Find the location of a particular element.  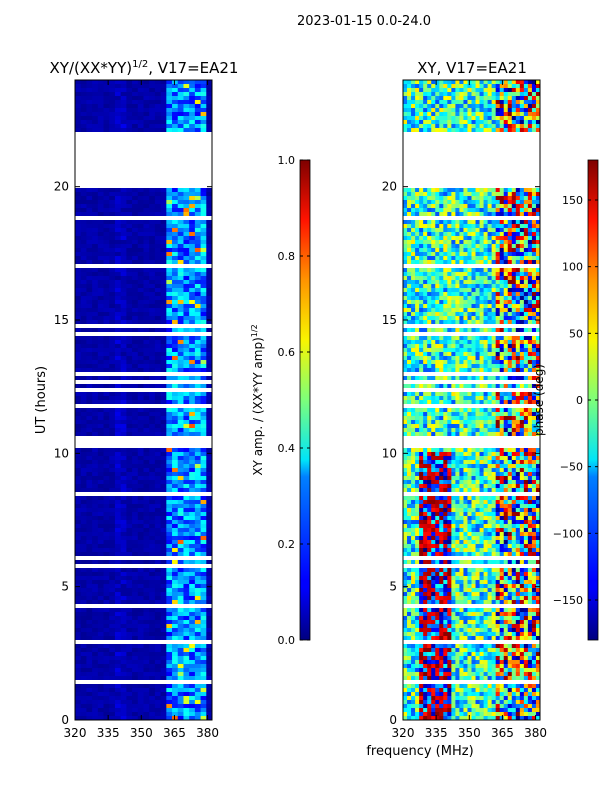

phase-colorbar-label: phase (deg) is located at coordinates (539, 400).